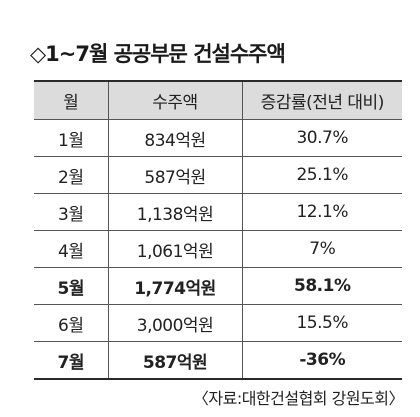 The width and height of the screenshot is (420, 417). I want to click on growth-cell: 7%, so click(321, 249).